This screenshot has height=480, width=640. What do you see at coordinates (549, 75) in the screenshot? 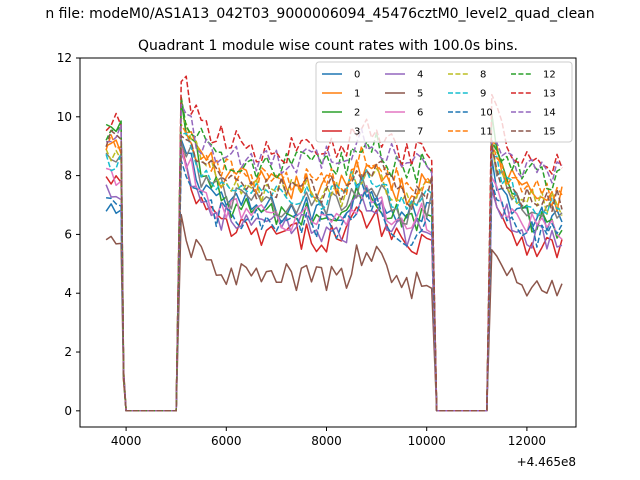
I see `legend-label-12: 12` at bounding box center [549, 75].